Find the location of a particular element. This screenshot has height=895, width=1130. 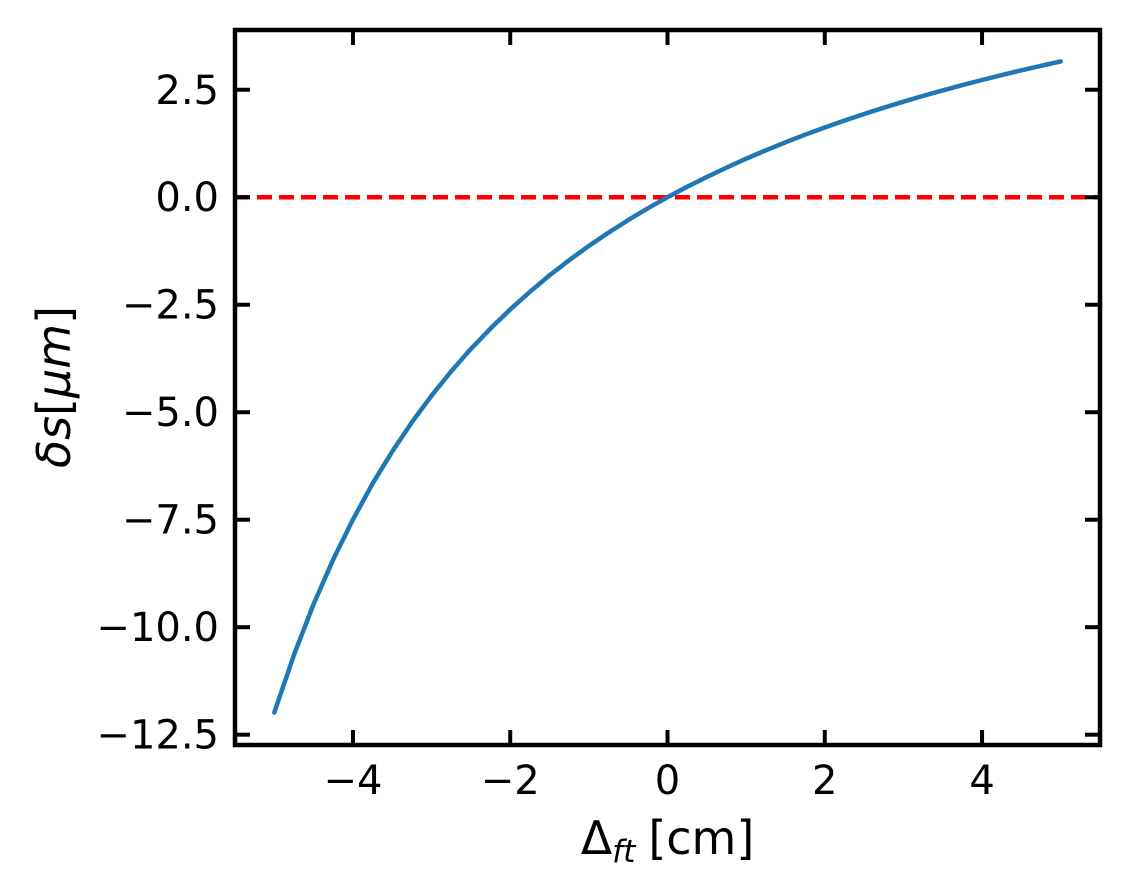

y-axis-label: δs[μm] is located at coordinates (54, 387).